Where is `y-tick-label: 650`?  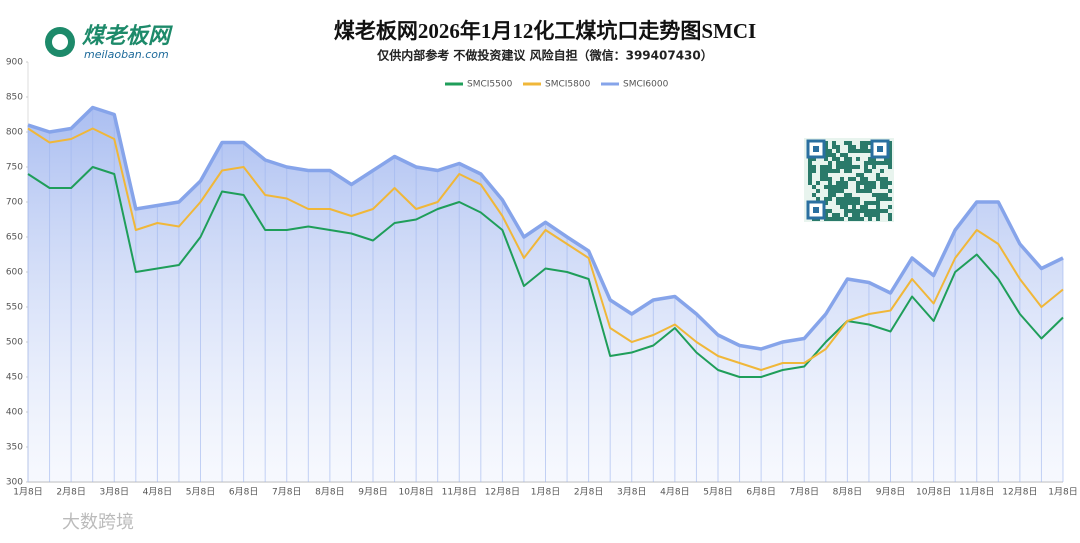 y-tick-label: 650 is located at coordinates (14, 238).